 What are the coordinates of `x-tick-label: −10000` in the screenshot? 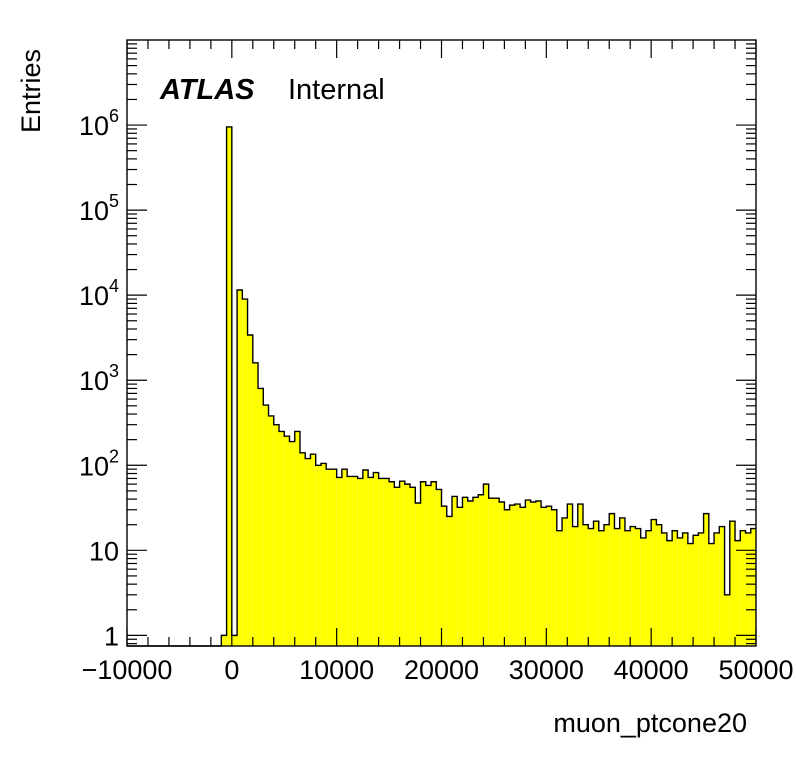 It's located at (127, 670).